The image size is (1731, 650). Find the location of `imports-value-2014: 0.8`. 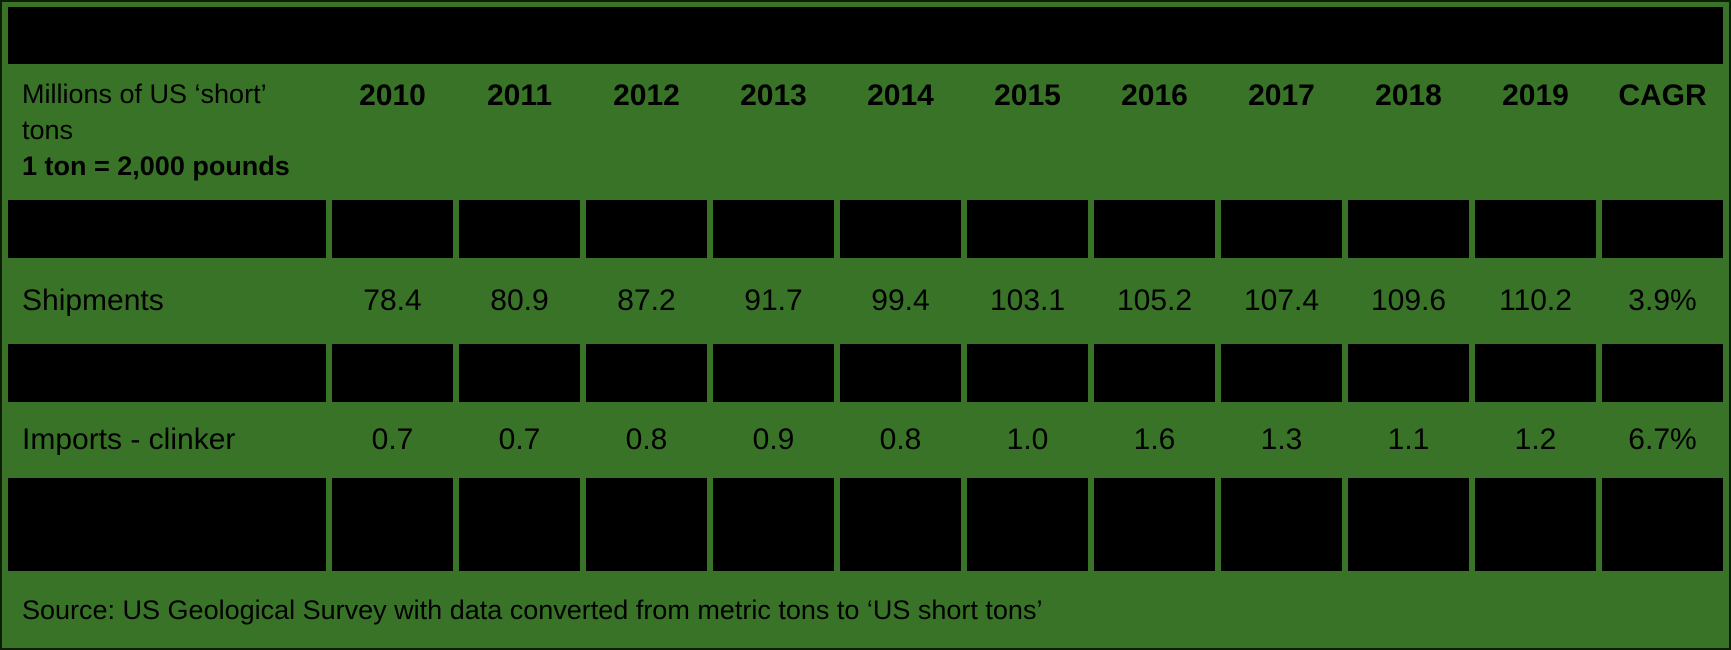

imports-value-2014: 0.8 is located at coordinates (900, 439).